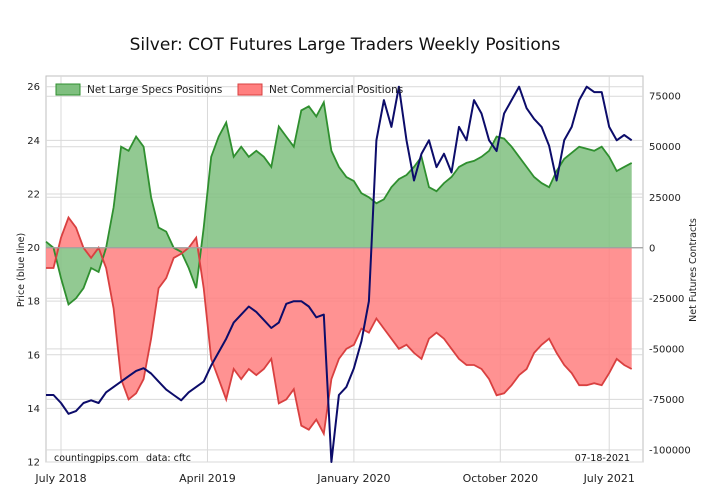 This screenshot has width=720, height=504. I want to click on y-axis-right-label: Net Futures Contracts, so click(693, 270).